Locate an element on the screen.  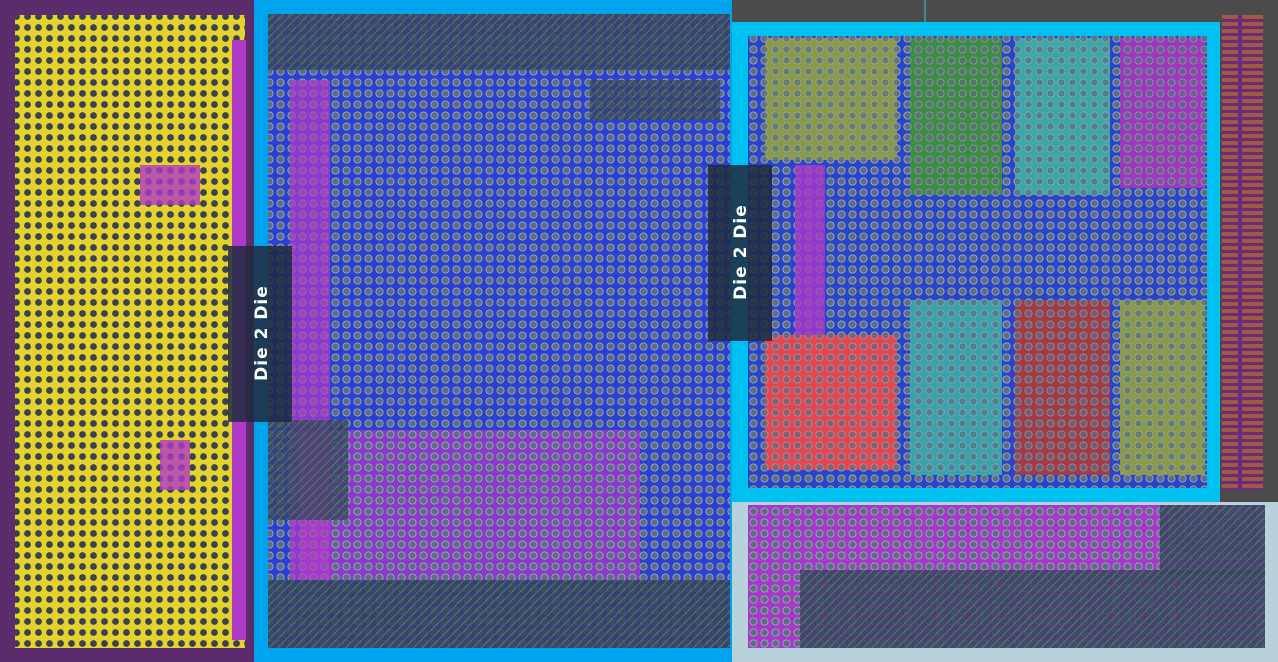
right-strip is located at coordinates (1249, 259).